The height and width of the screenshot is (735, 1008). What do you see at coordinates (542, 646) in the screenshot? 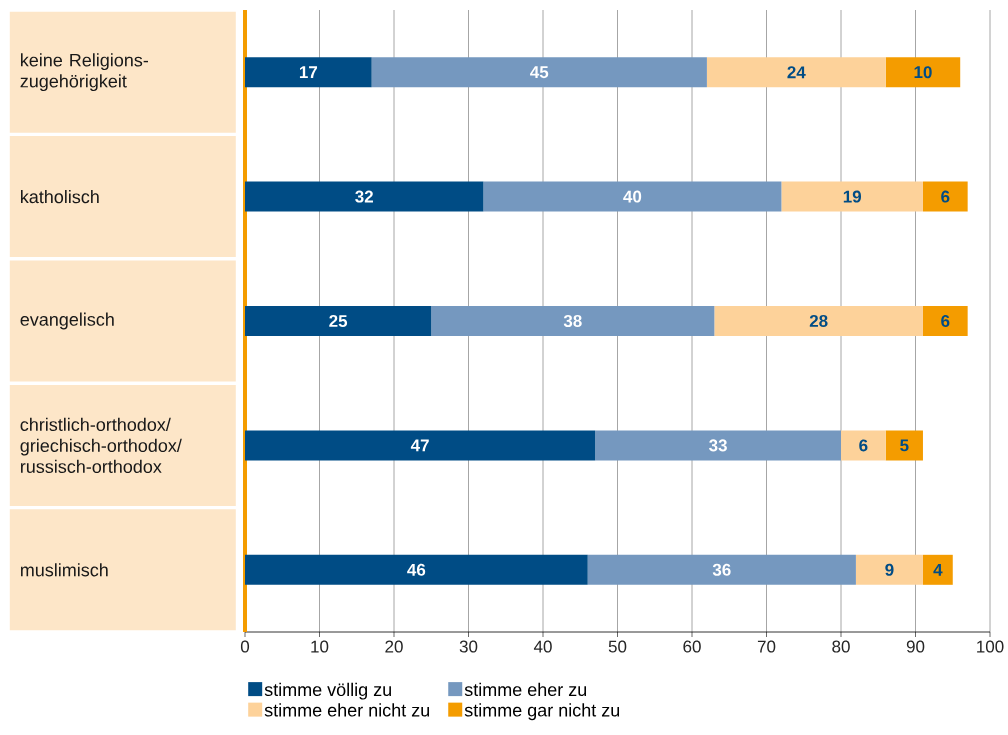
I see `x-tick-label: 40` at bounding box center [542, 646].